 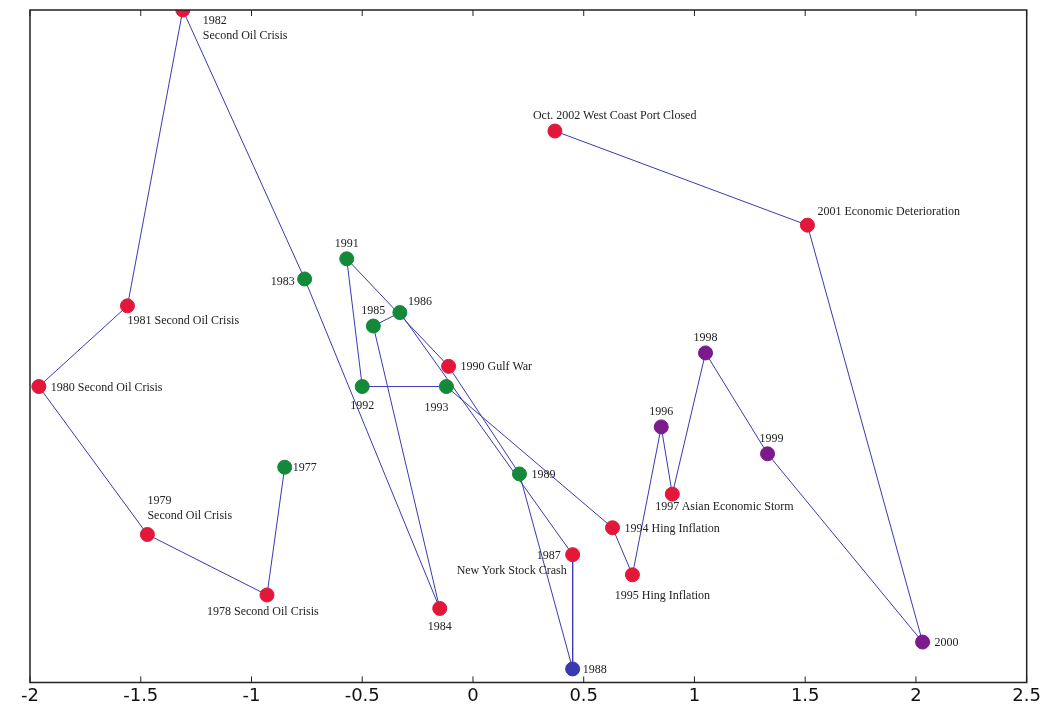 I want to click on annotation: 1991, so click(x=346, y=242).